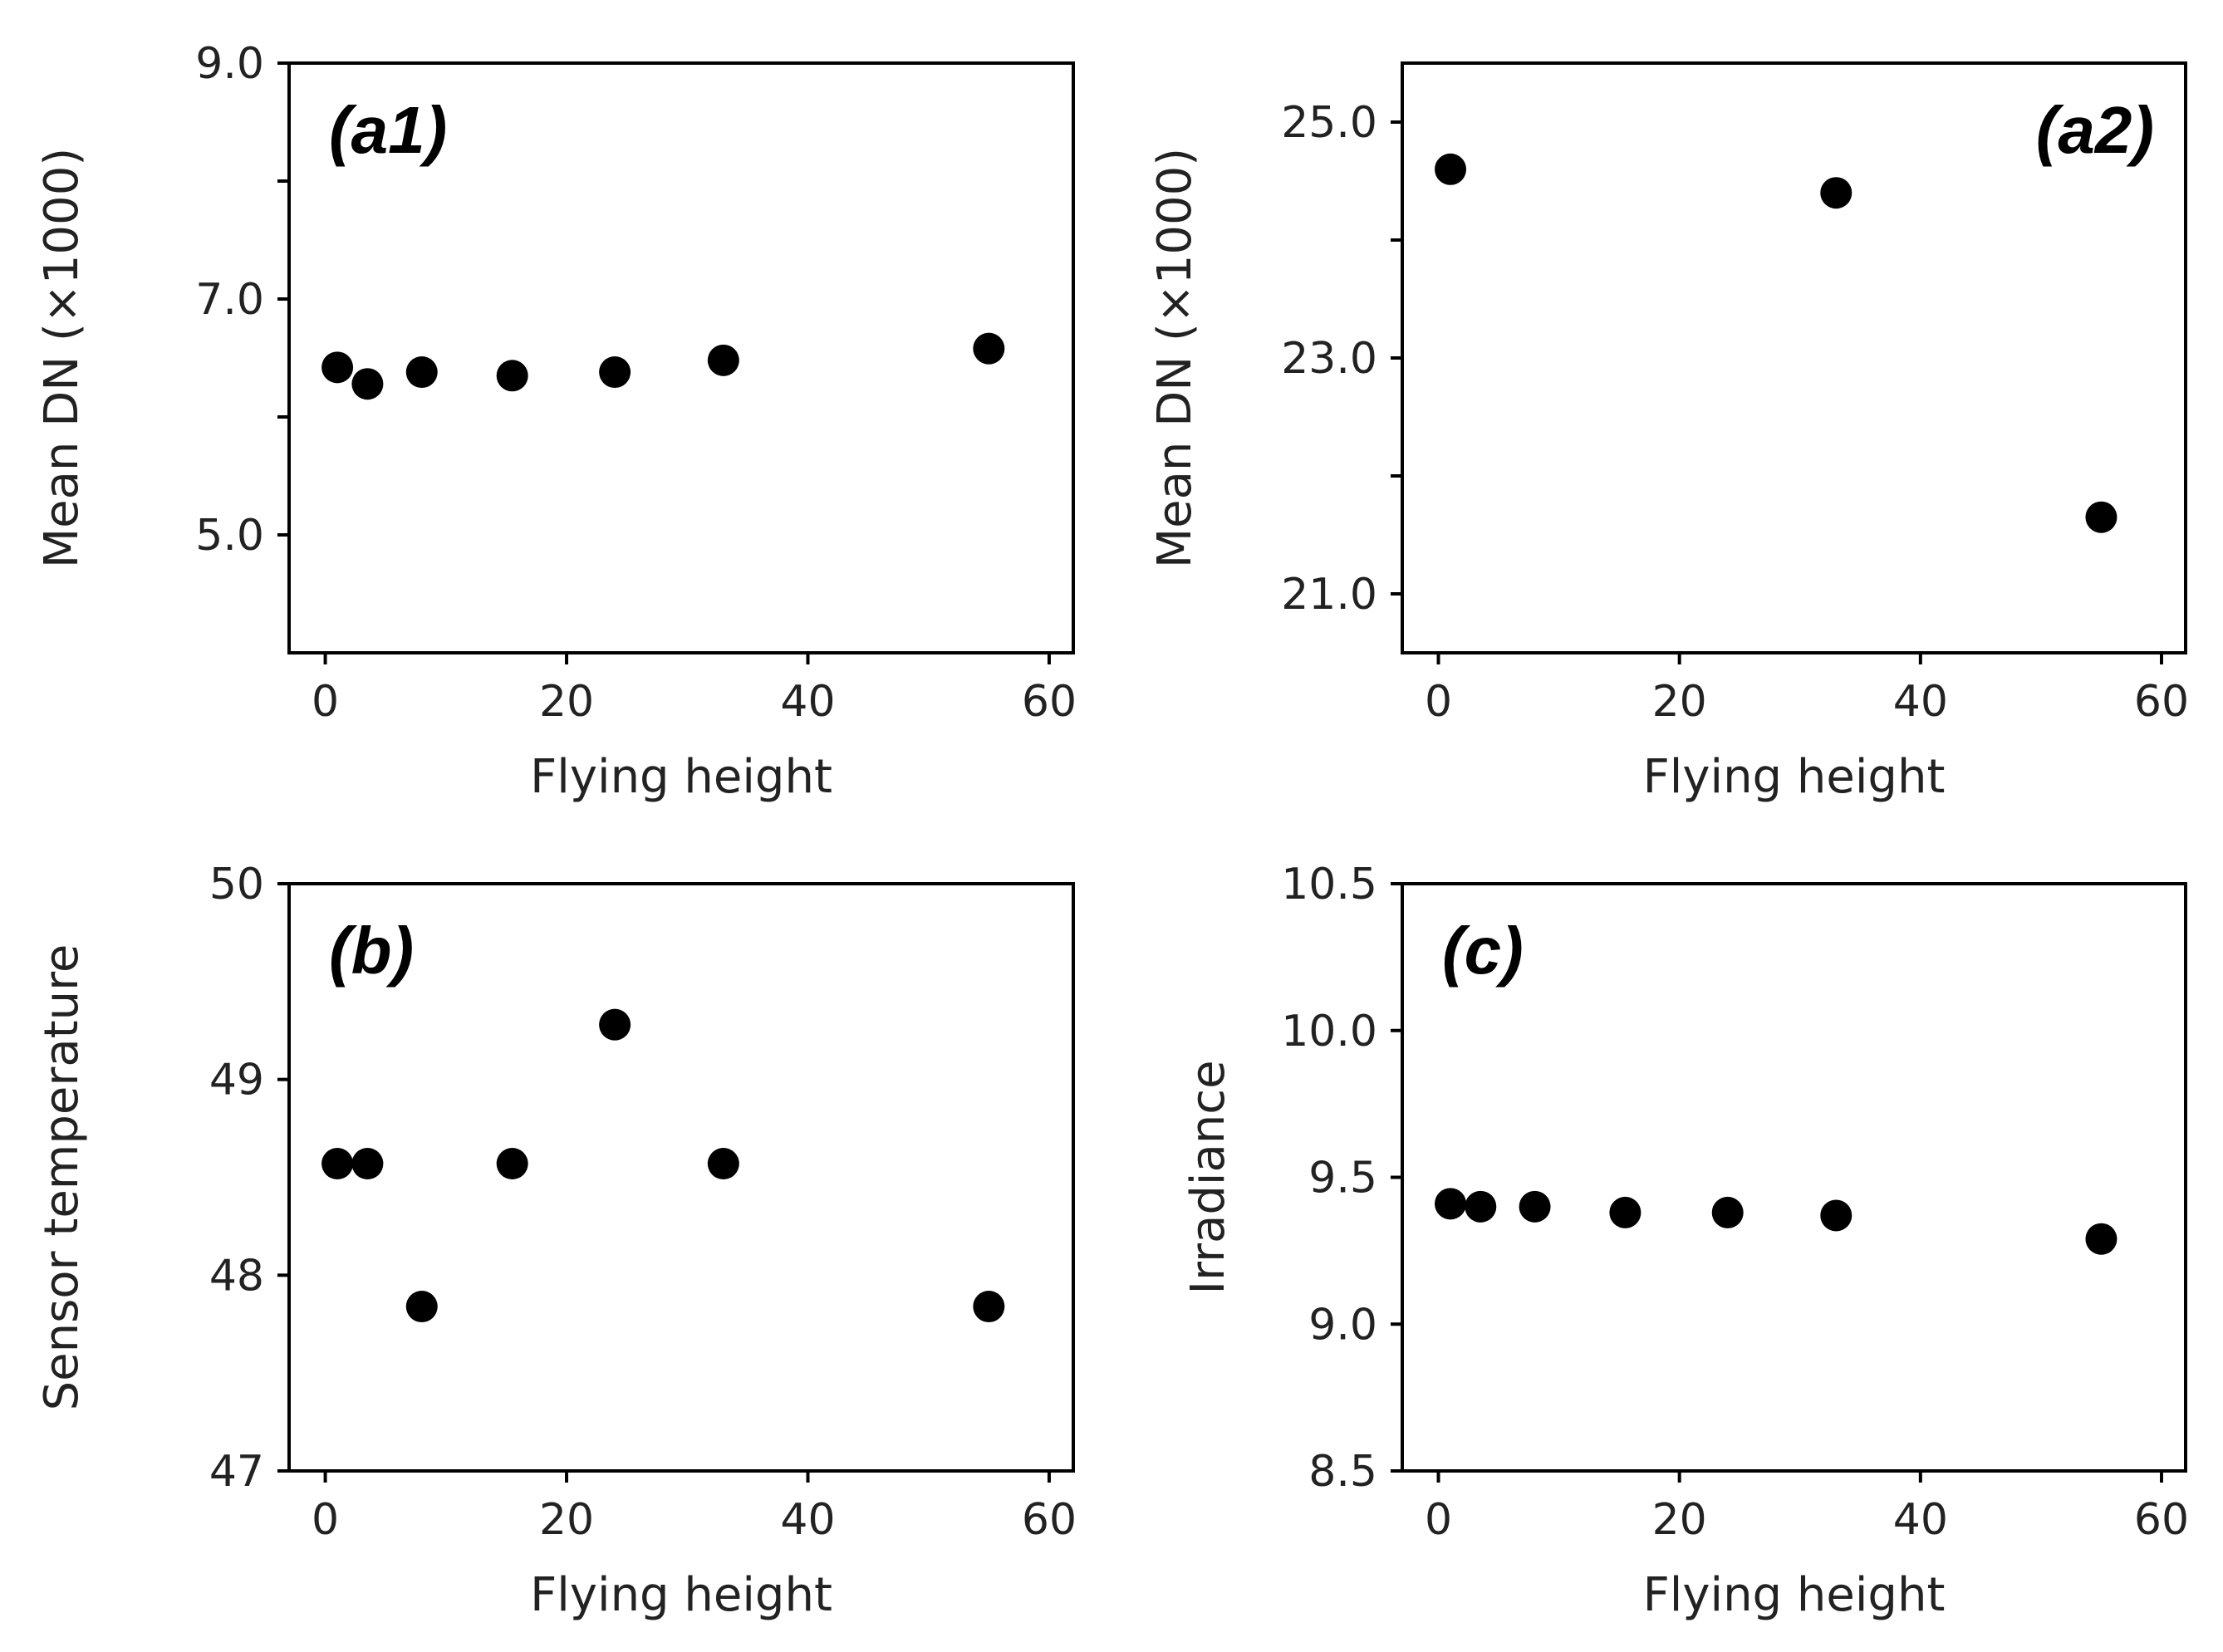 This screenshot has height=1652, width=2223. I want to click on x-tick-label-a2: 40, so click(1921, 702).